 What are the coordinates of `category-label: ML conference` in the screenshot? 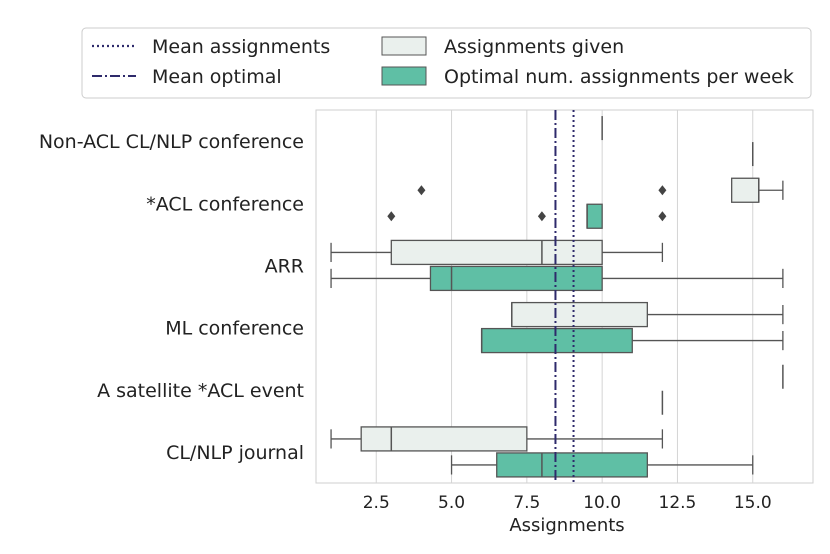 It's located at (234, 329).